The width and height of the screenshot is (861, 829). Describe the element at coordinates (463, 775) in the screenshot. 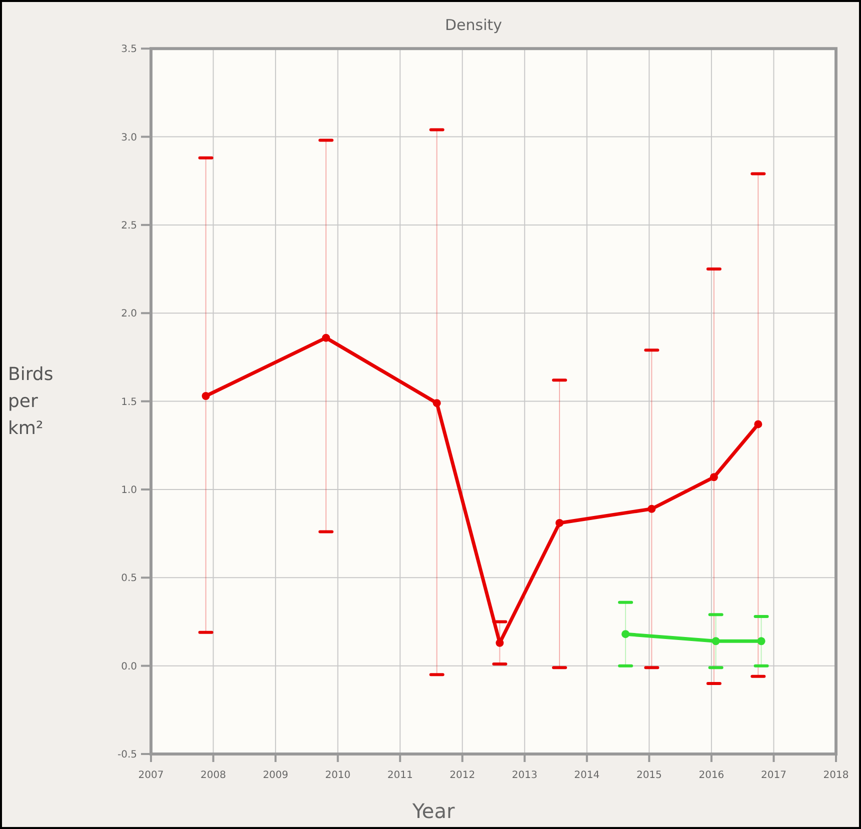

I see `x-tick-label: 2012` at that location.